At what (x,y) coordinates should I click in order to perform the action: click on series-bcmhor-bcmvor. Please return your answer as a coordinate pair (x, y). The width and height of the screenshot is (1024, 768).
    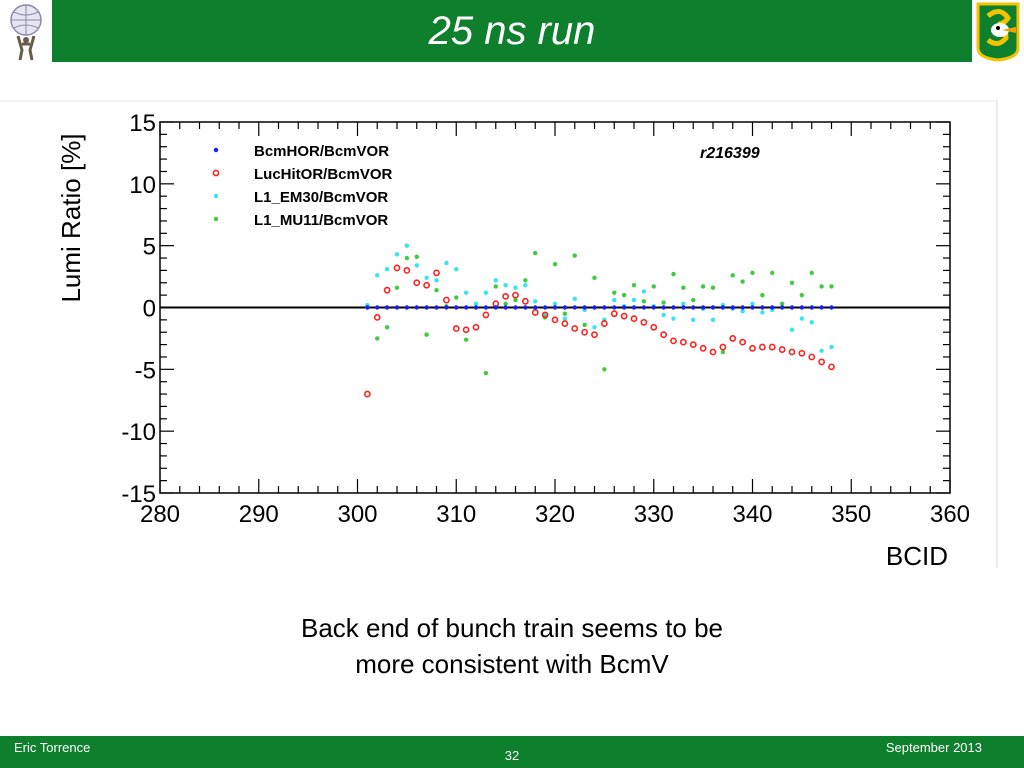
    Looking at the image, I should click on (599, 307).